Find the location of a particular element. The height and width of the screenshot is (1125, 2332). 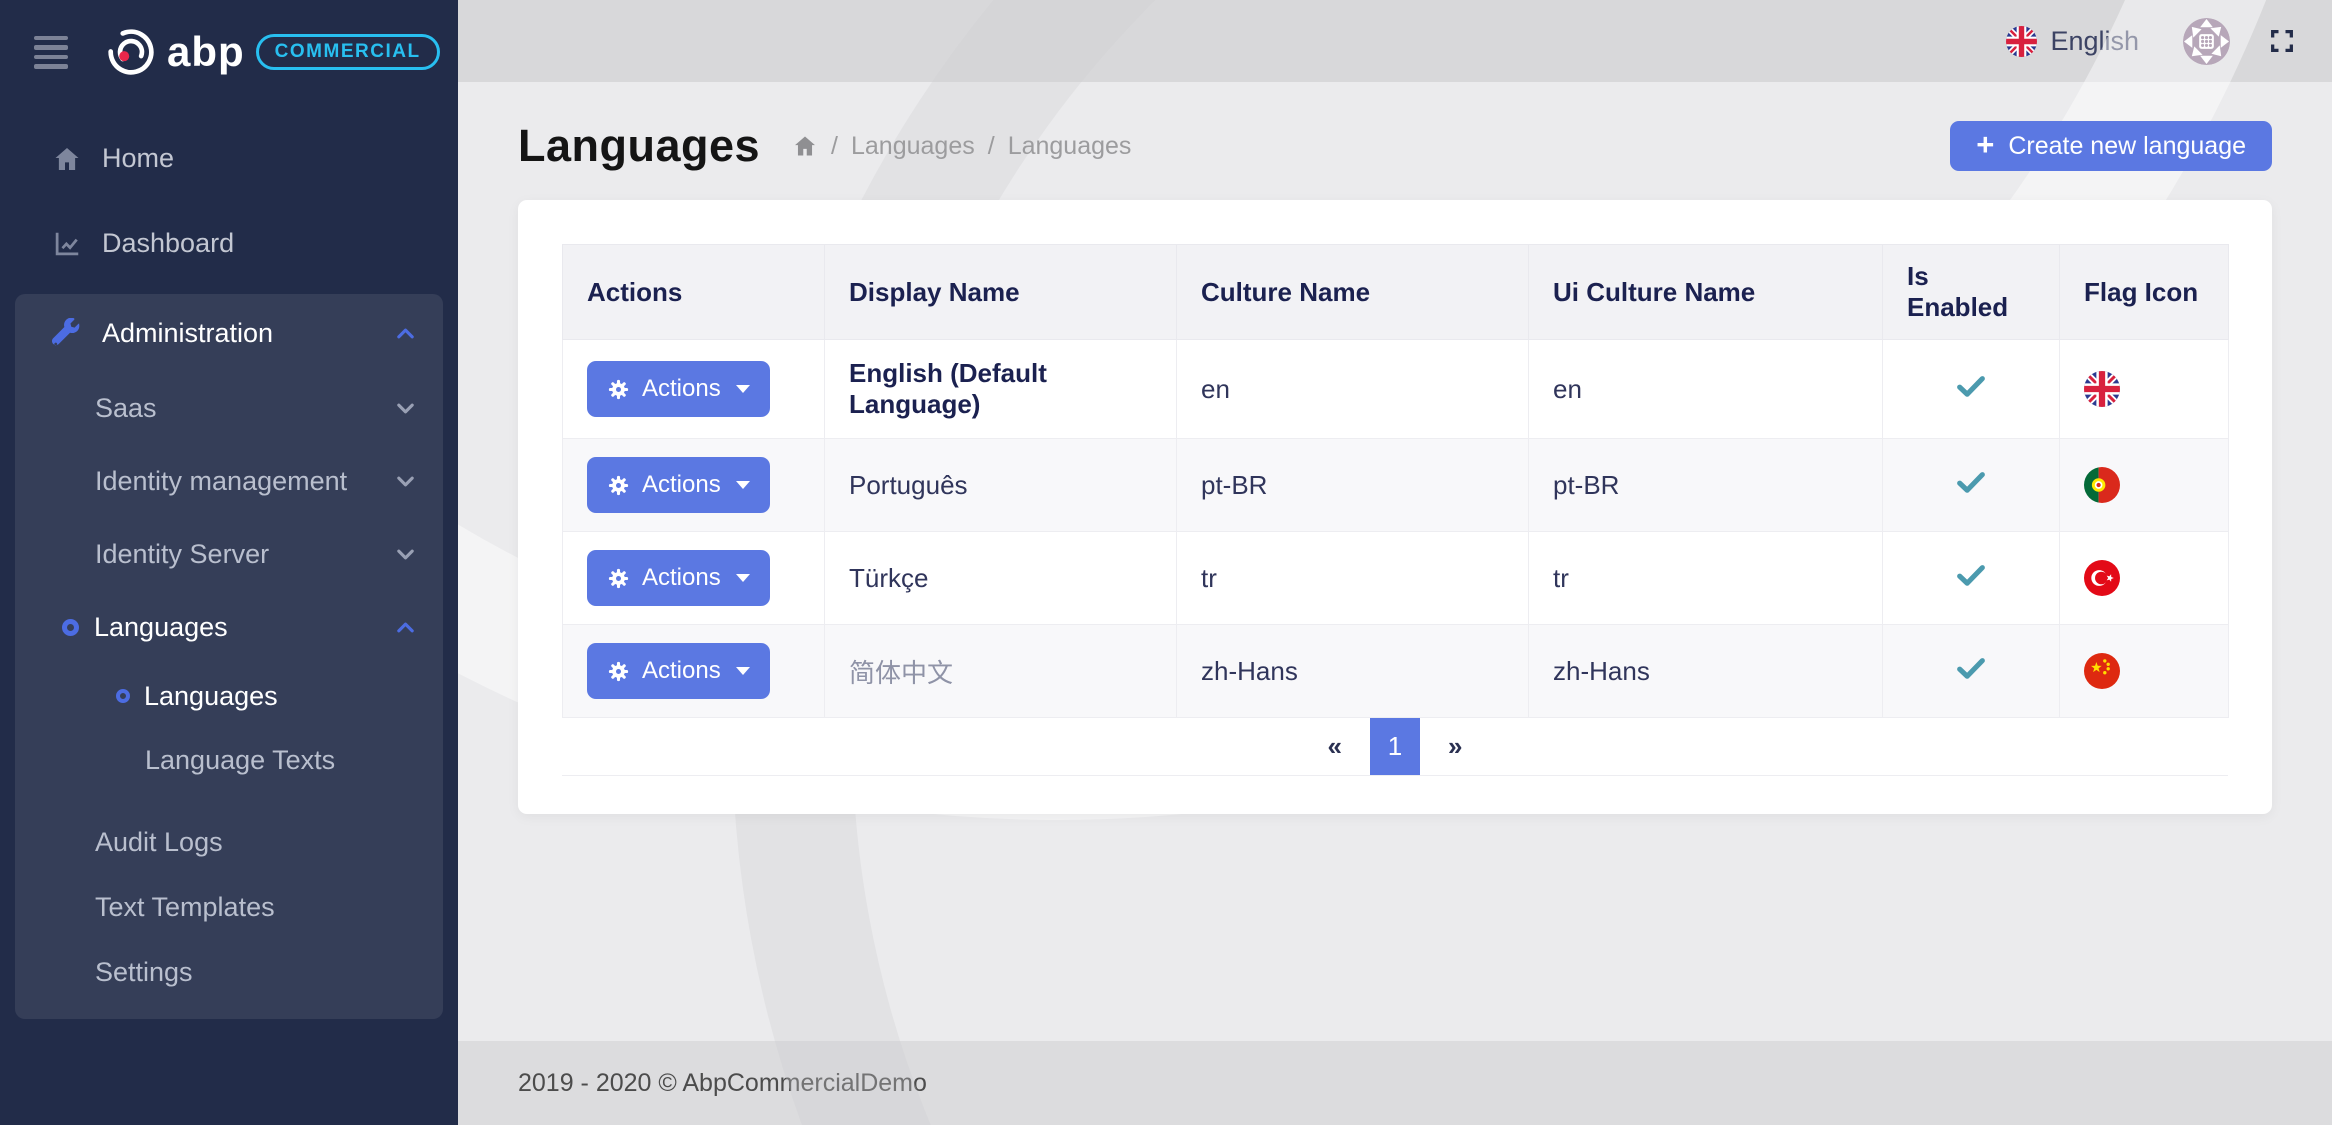

brand-logo: abp COMMERCIAL is located at coordinates (273, 52).